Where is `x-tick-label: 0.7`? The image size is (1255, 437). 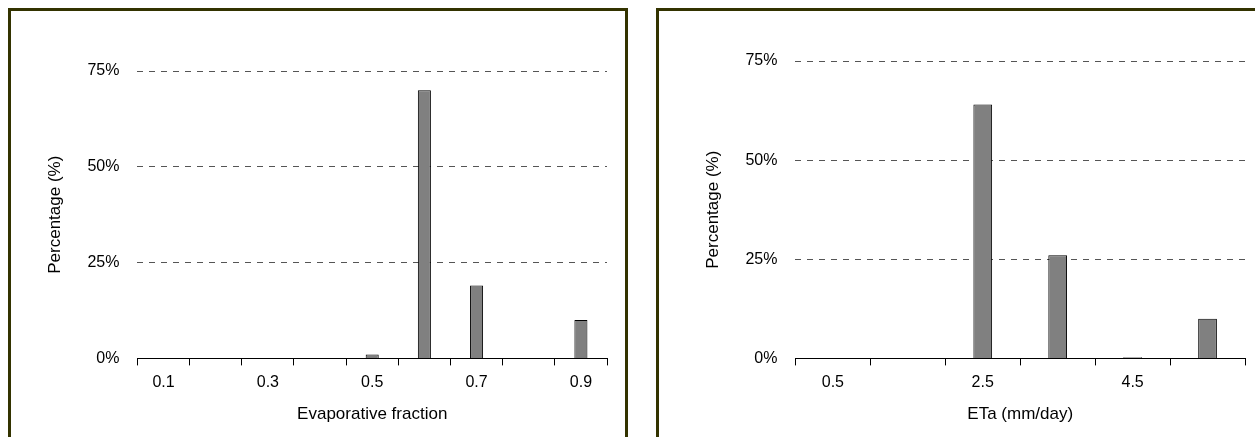
x-tick-label: 0.7 is located at coordinates (476, 382).